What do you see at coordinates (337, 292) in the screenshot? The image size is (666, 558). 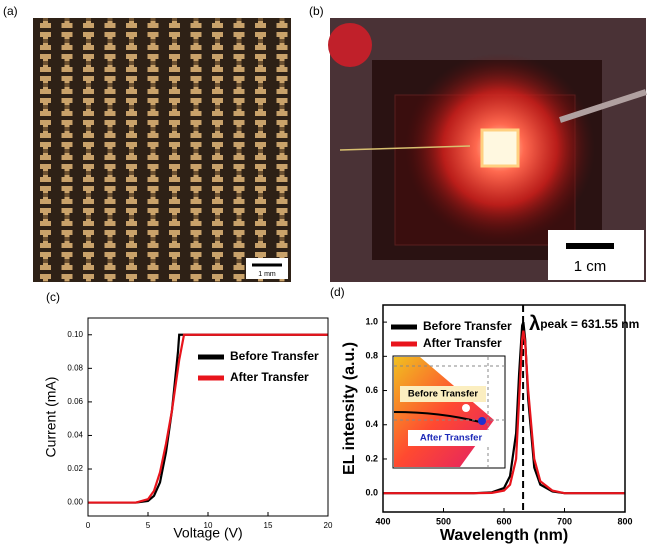 I see `panel-label: (d)` at bounding box center [337, 292].